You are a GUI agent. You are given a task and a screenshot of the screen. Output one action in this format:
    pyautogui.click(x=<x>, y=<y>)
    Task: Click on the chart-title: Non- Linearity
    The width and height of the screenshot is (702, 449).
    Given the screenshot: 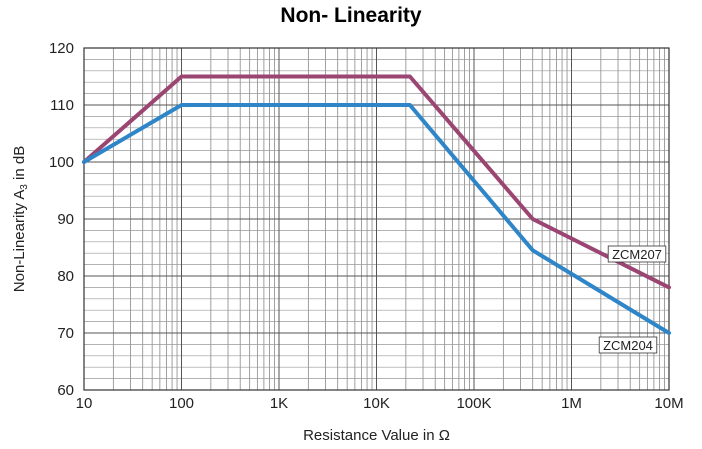 What is the action you would take?
    pyautogui.click(x=351, y=15)
    